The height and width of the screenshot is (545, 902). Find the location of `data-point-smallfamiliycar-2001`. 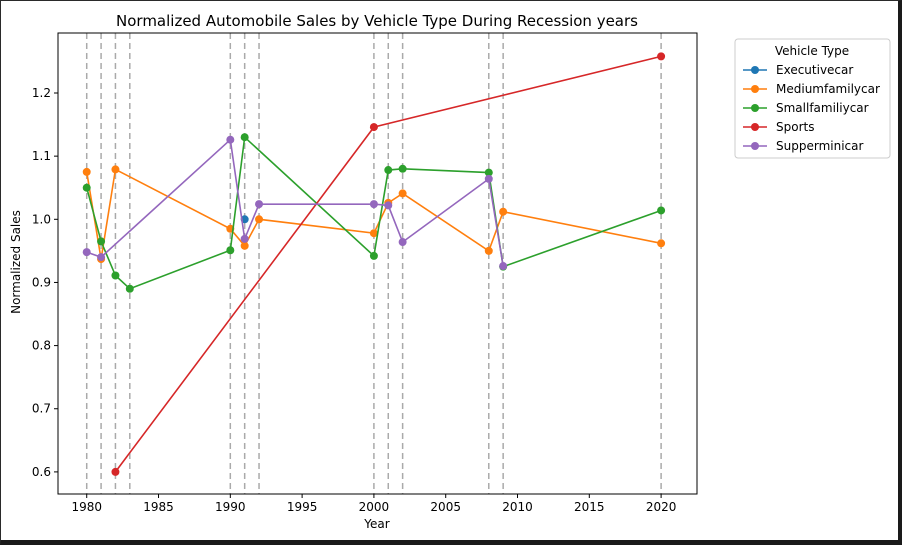

data-point-smallfamiliycar-2001 is located at coordinates (388, 170).